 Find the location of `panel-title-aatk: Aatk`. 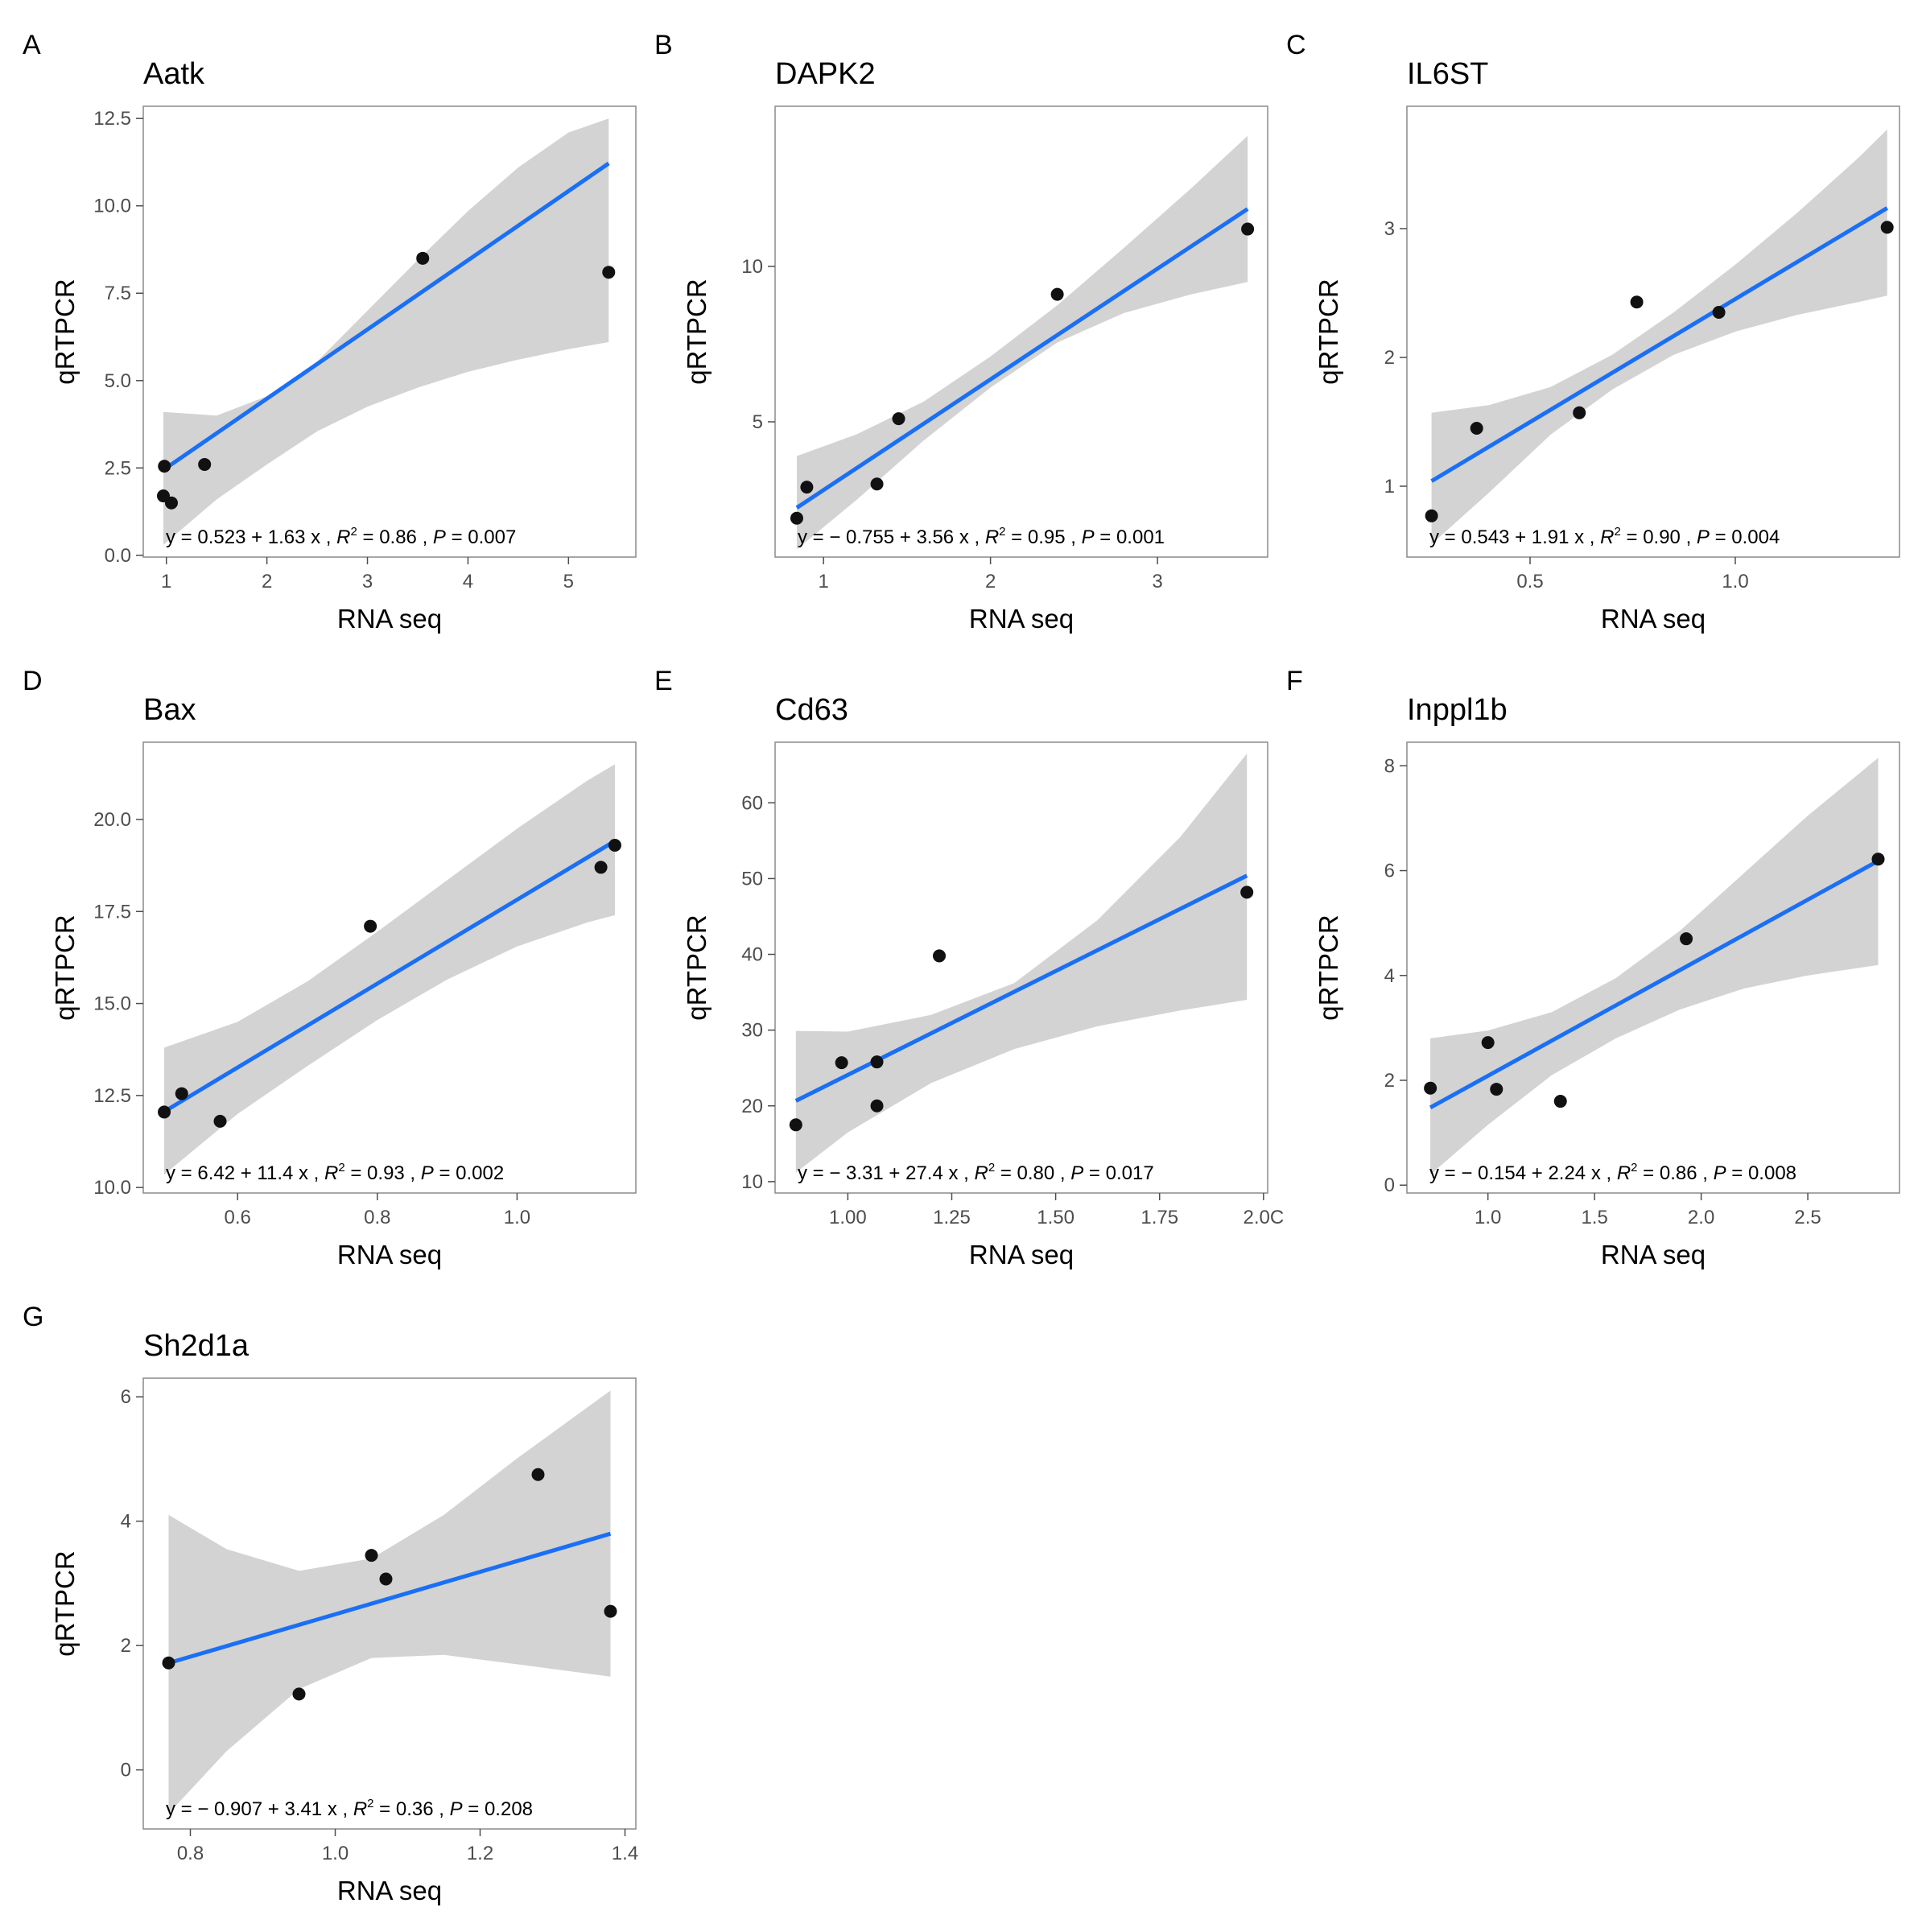

panel-title-aatk: Aatk is located at coordinates (174, 74).